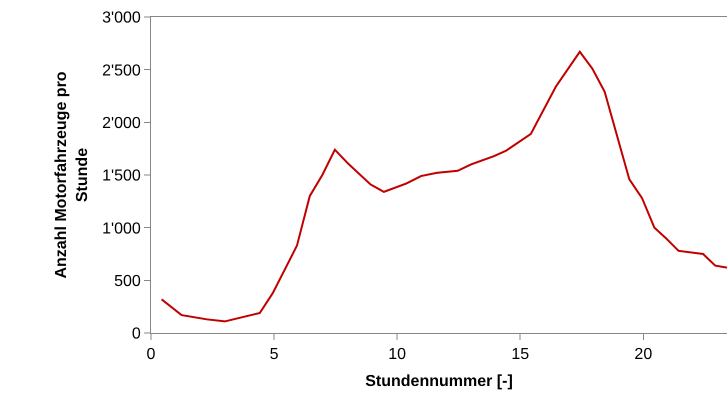 The width and height of the screenshot is (728, 416). What do you see at coordinates (439, 381) in the screenshot?
I see `x-axis-title: Stundennummer [-]` at bounding box center [439, 381].